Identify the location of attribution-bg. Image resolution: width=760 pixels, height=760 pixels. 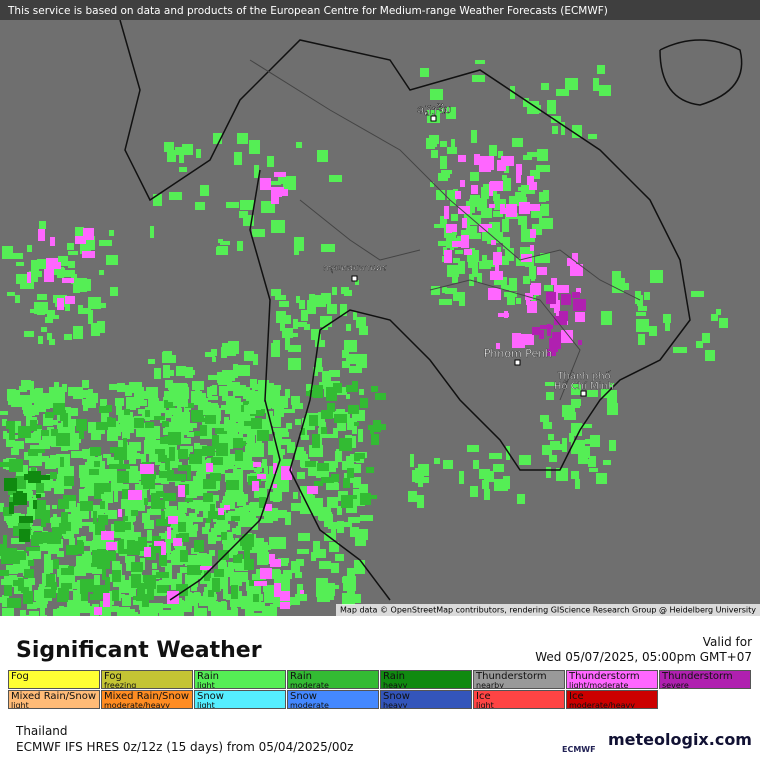
(548, 610).